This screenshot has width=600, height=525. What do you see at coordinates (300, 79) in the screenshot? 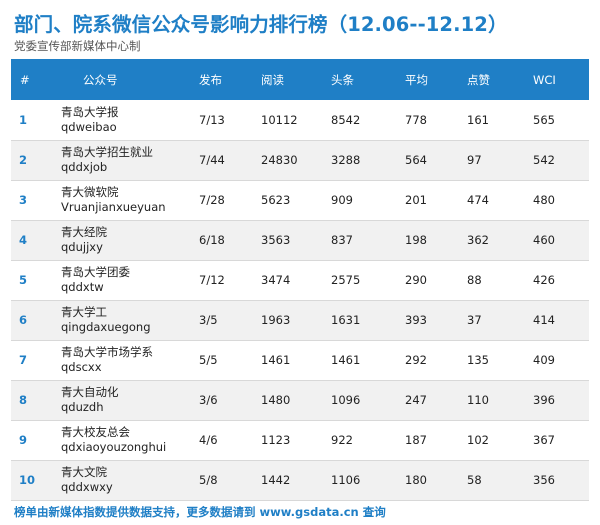
I see `table-header-row: # 公众号 发布 阅读 头条 平均 点赞 WCI` at bounding box center [300, 79].